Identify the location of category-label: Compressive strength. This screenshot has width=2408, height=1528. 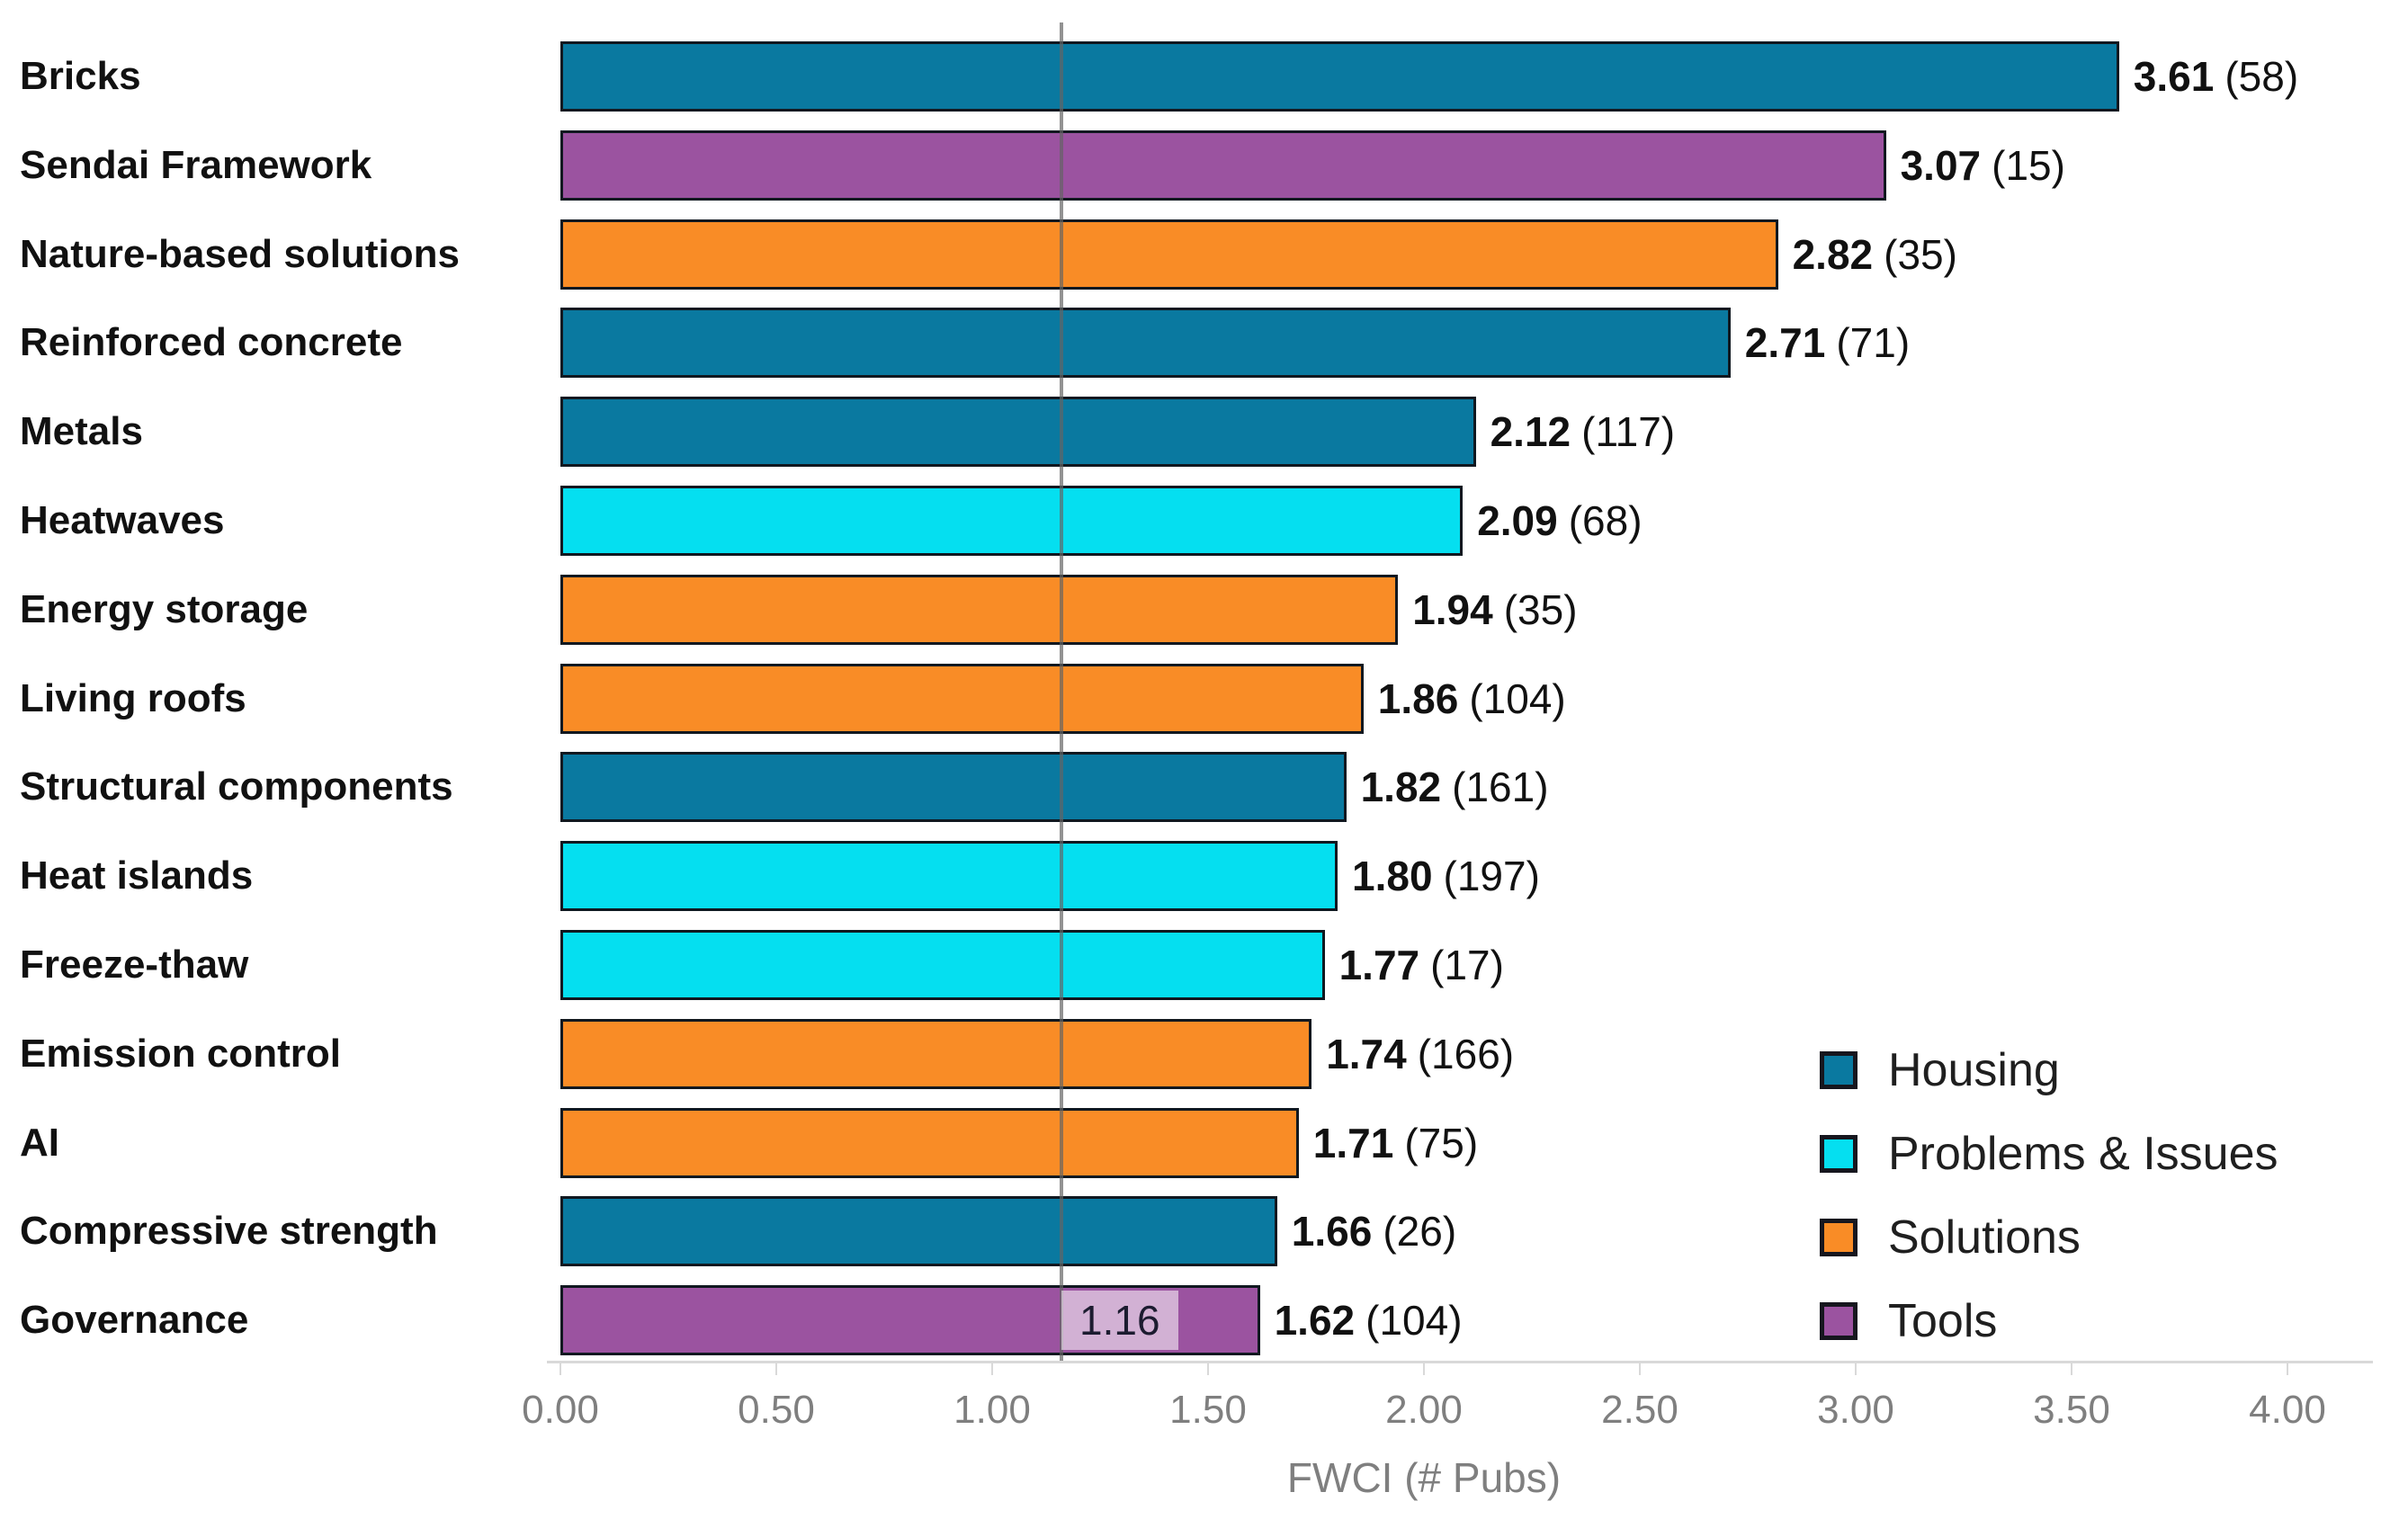
(229, 1231).